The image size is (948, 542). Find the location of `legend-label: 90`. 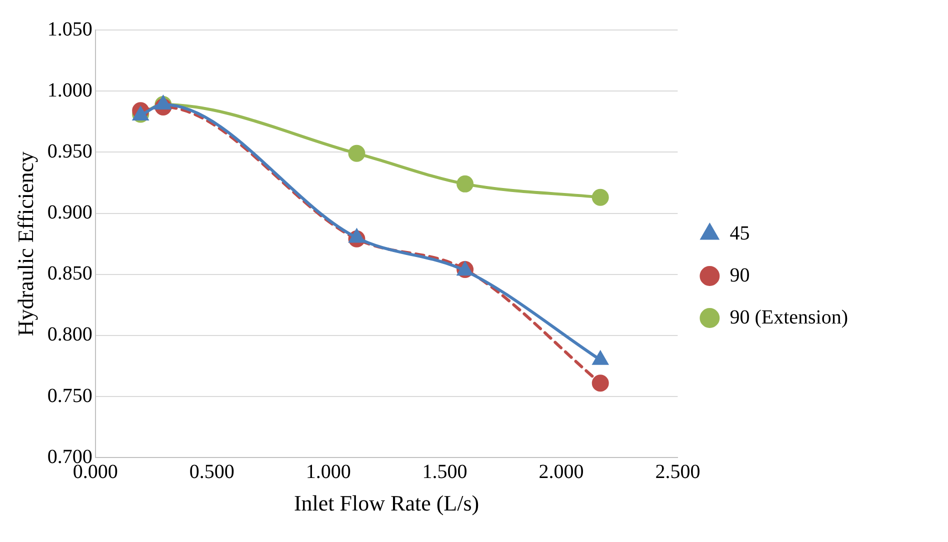

legend-label: 90 is located at coordinates (740, 275).